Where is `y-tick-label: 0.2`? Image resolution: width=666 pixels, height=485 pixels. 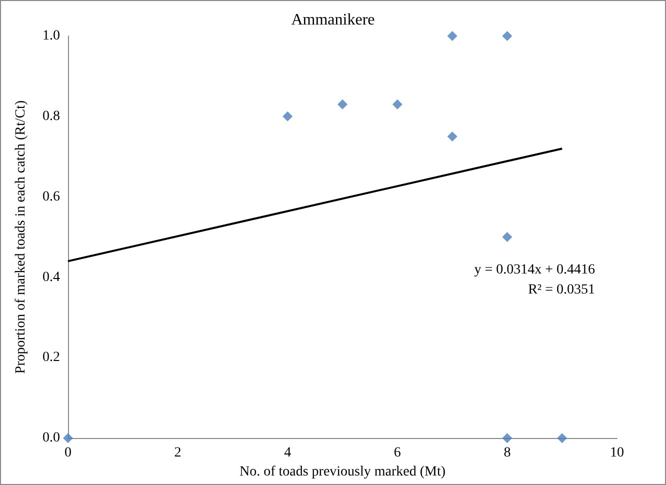
y-tick-label: 0.2 is located at coordinates (51, 358).